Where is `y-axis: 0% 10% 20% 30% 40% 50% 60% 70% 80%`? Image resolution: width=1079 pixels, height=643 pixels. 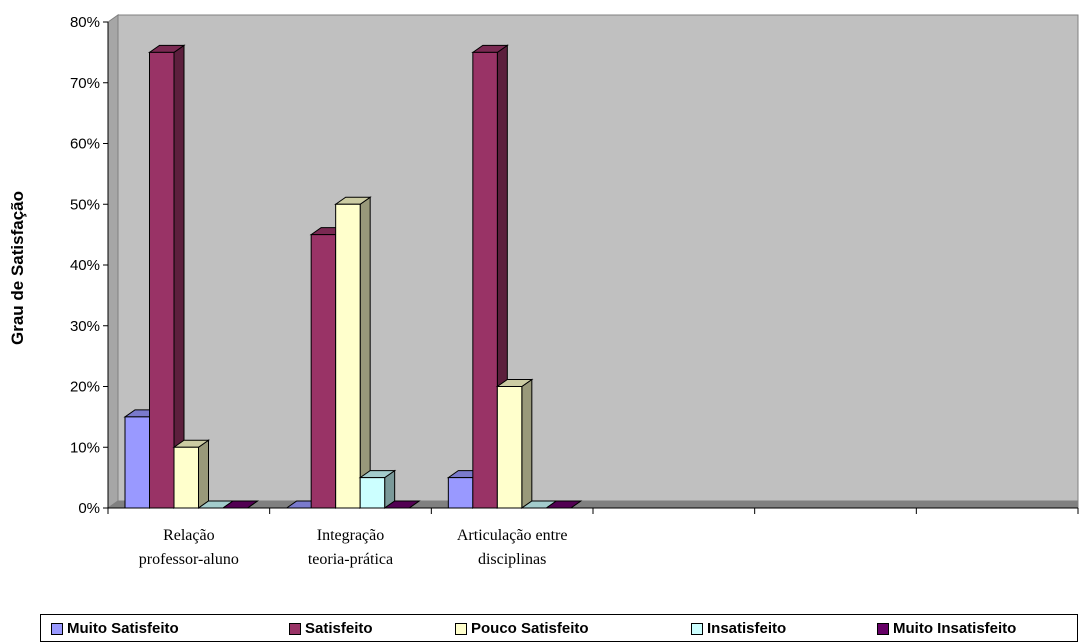
y-axis: 0% 10% 20% 30% 40% 50% 60% 70% 80% is located at coordinates (89, 265).